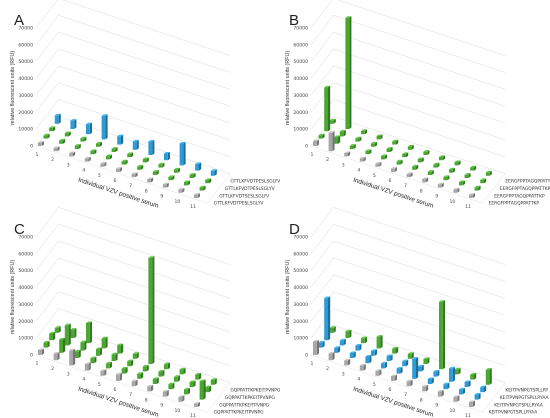 The height and width of the screenshot is (418, 550). What do you see at coordinates (62, 141) in the screenshot?
I see `bar-s2-c2` at bounding box center [62, 141].